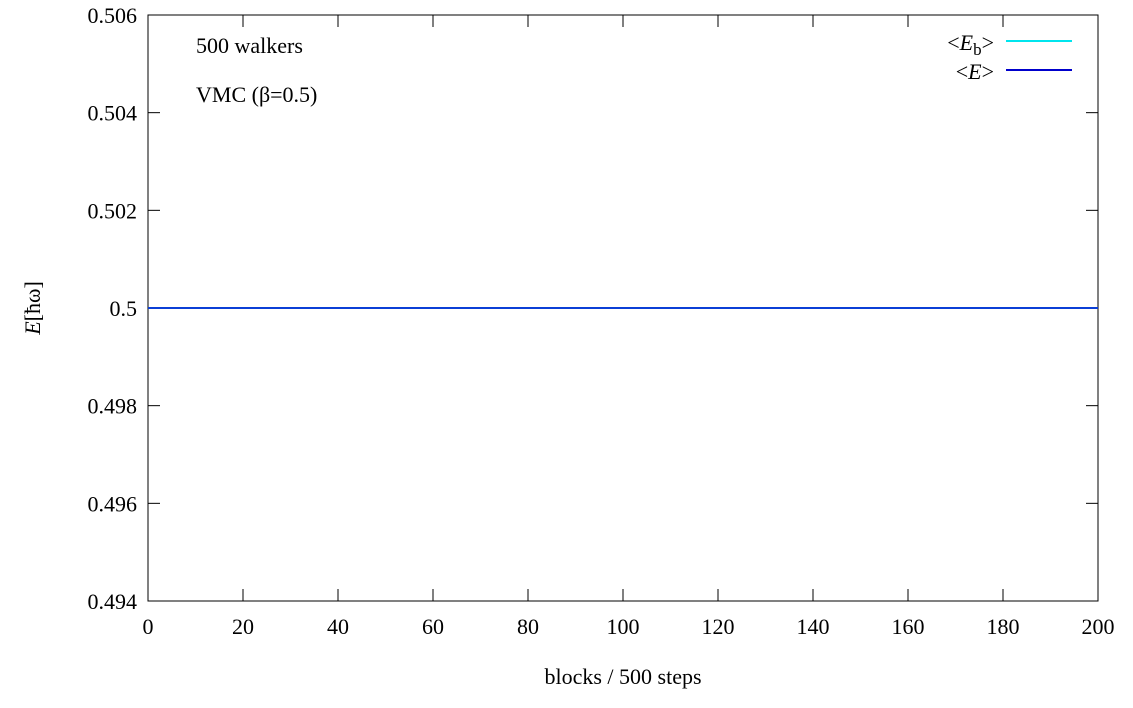  Describe the element at coordinates (953, 42) in the screenshot. I see `legend-eb-lt: <` at that location.